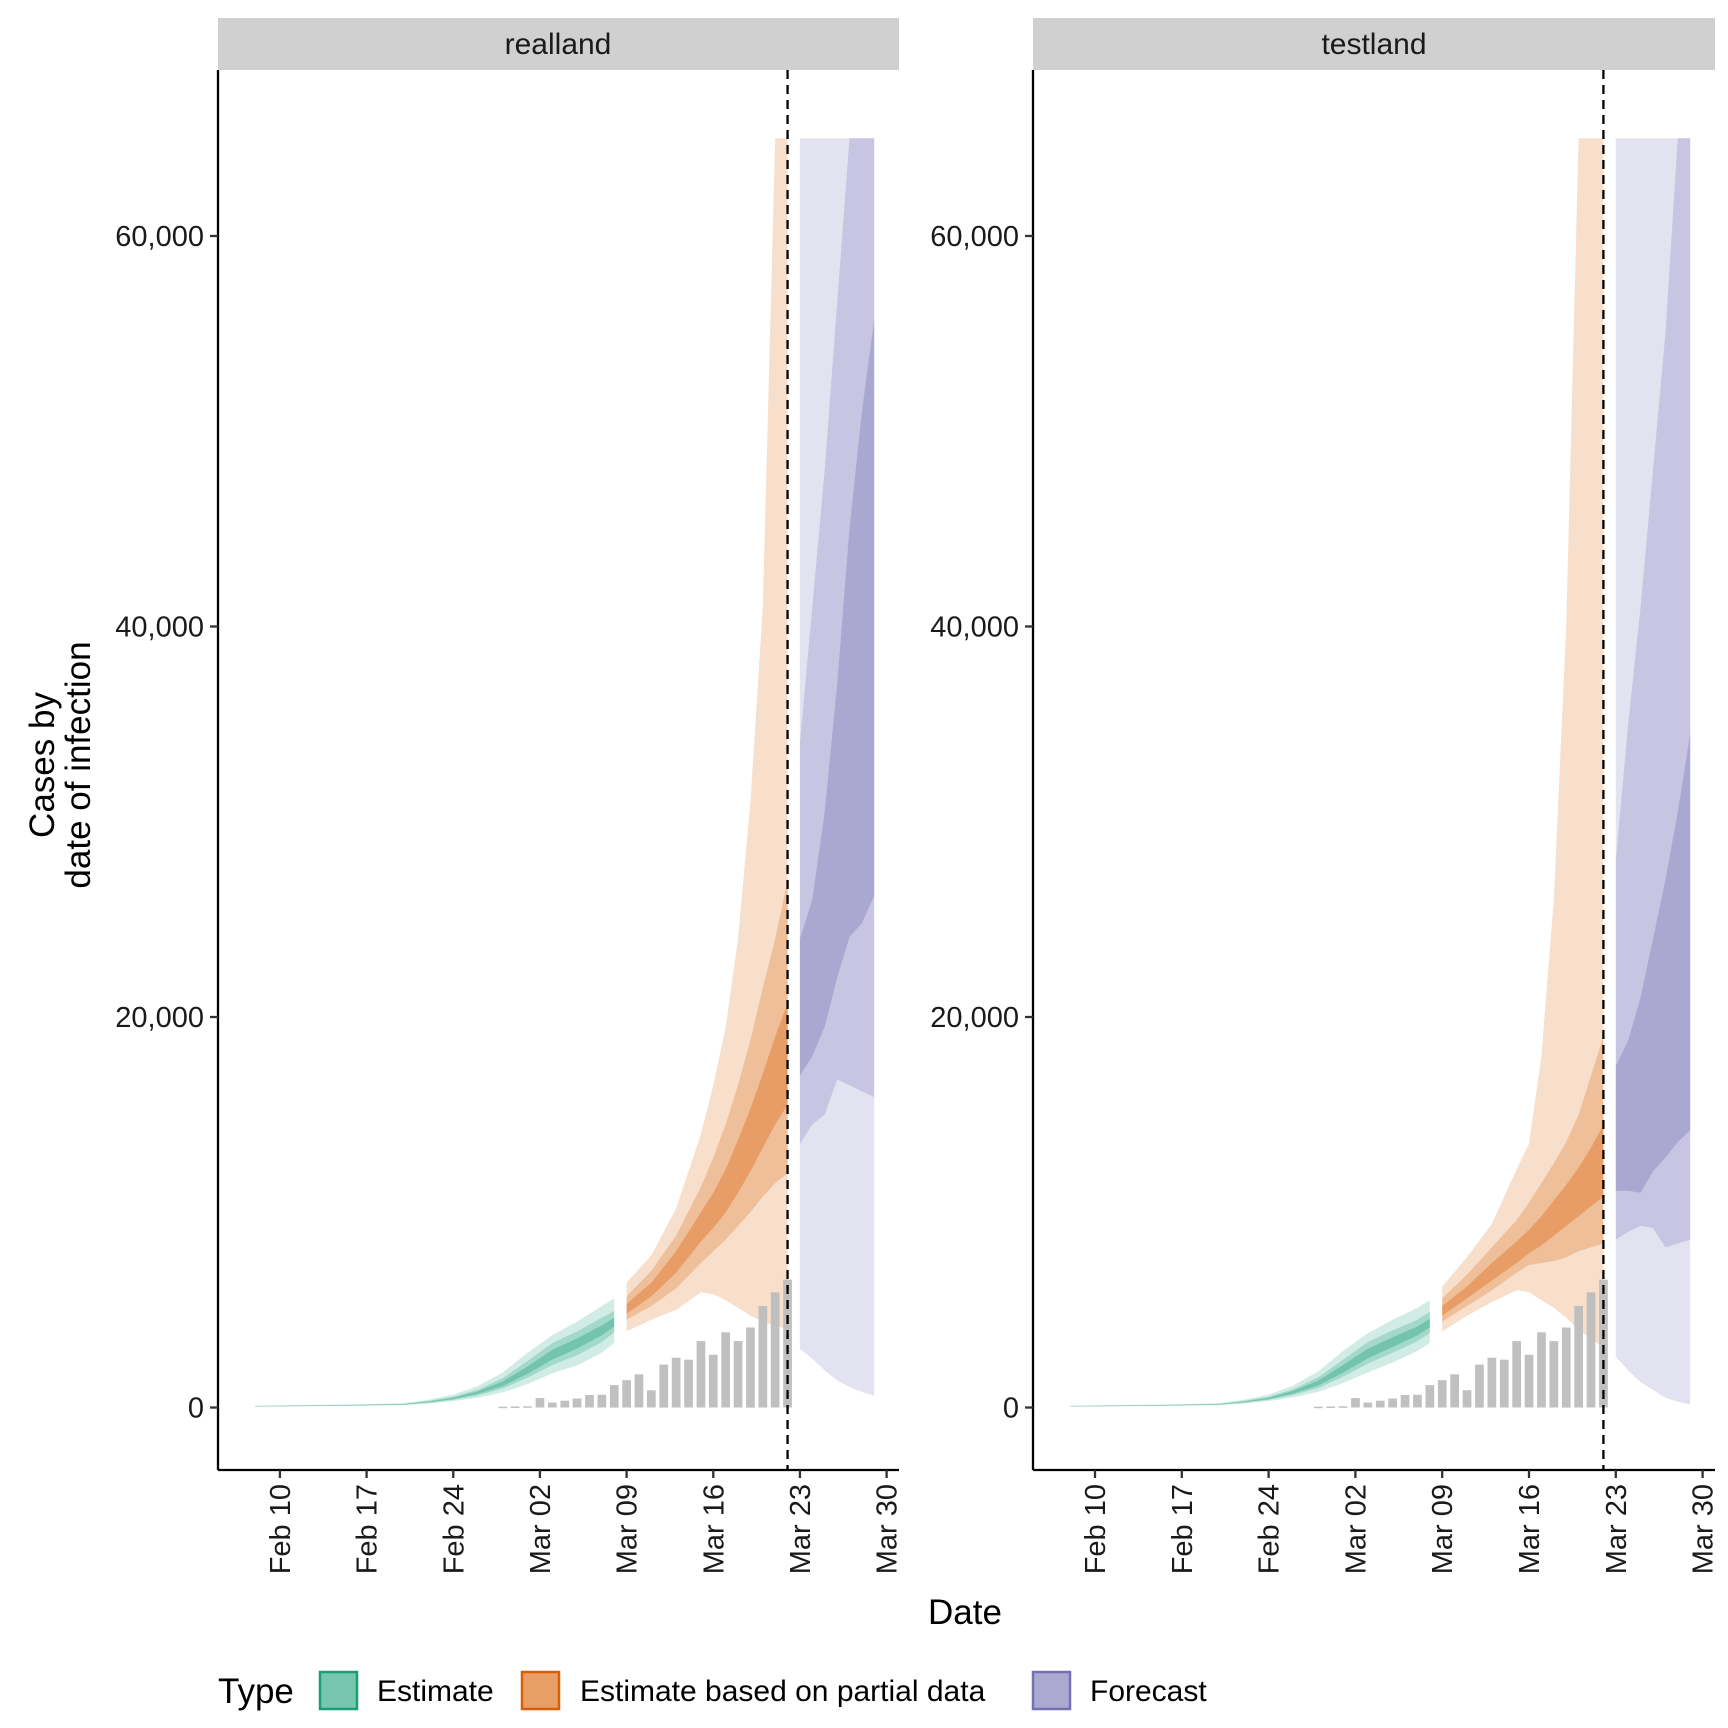 This screenshot has height=1728, width=1728. What do you see at coordinates (783, 1691) in the screenshot?
I see `legend-label-partial: Estimate based on partial data` at bounding box center [783, 1691].